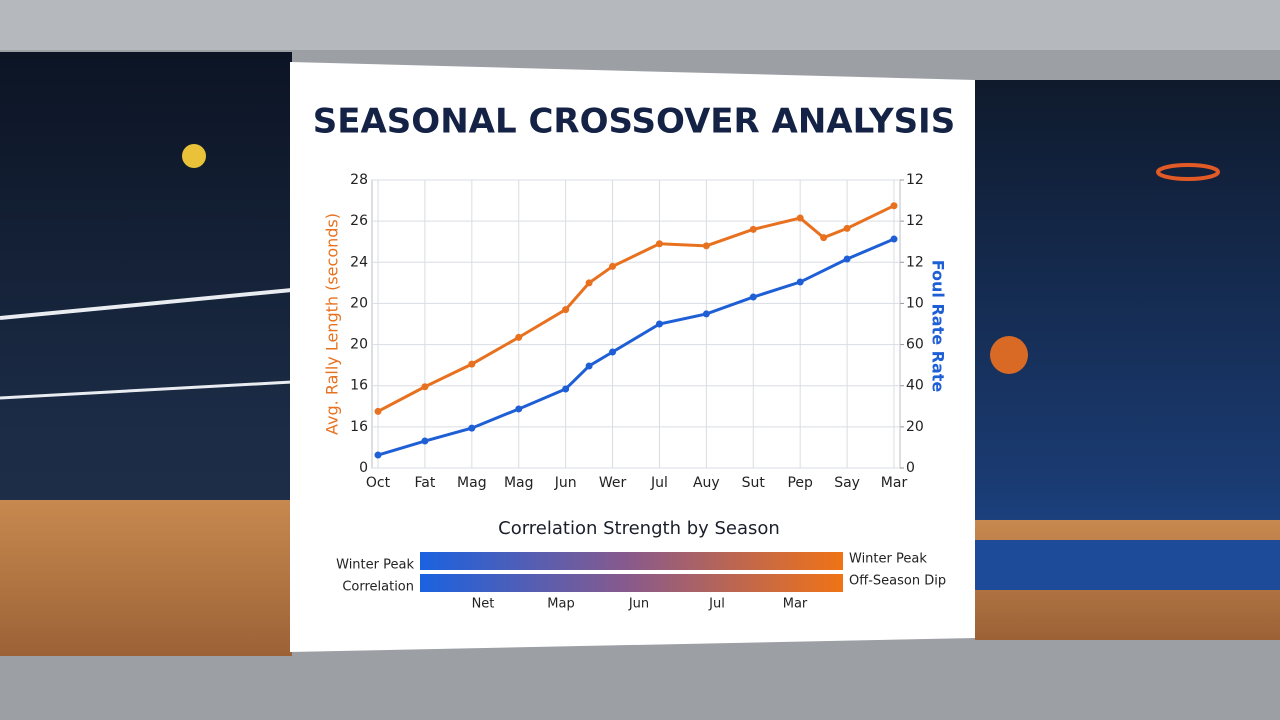 This screenshot has height=720, width=1280. I want to click on strip-axis-label: Mar, so click(795, 604).